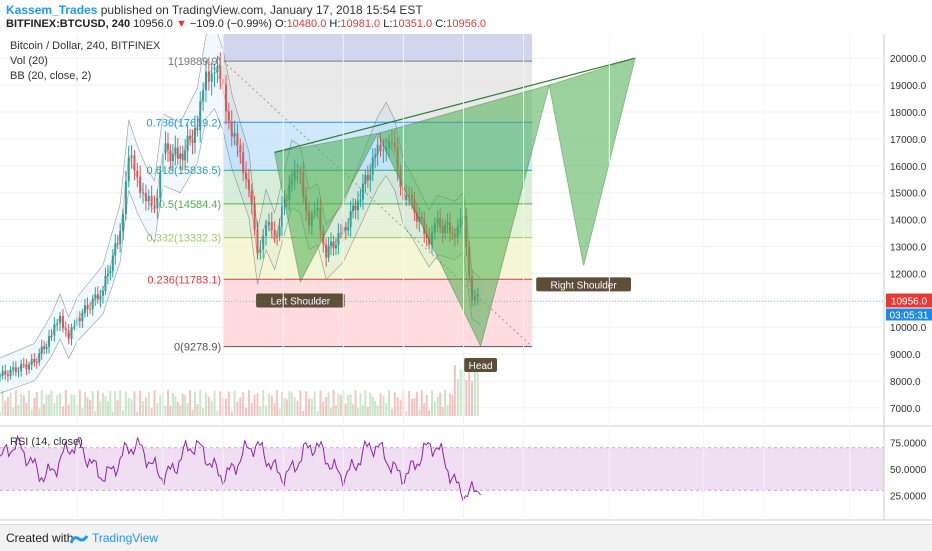 The width and height of the screenshot is (932, 551). Describe the element at coordinates (441, 24) in the screenshot. I see `close-label: C:` at that location.